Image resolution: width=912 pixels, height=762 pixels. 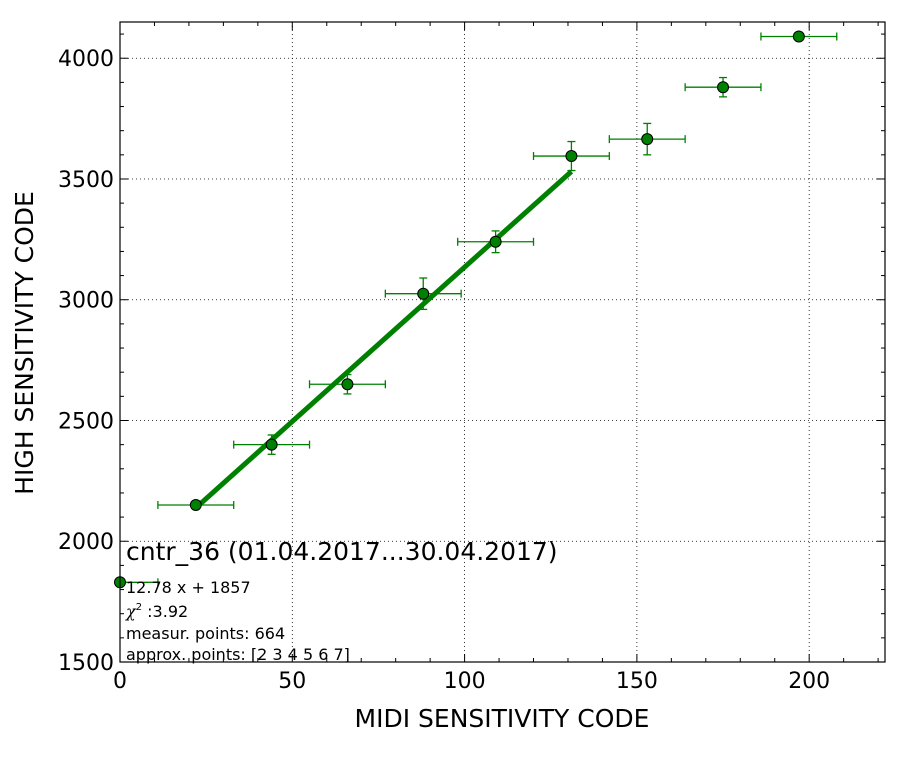 I want to click on y-tick-label: 3500, so click(x=86, y=180).